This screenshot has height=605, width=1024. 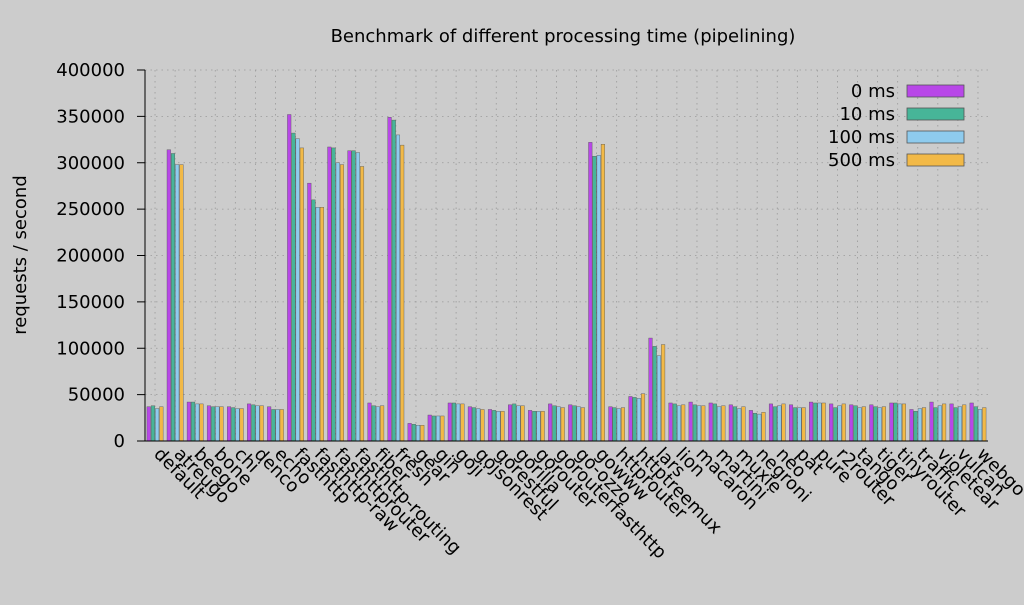 I want to click on y-tick-label: 250000, so click(x=90, y=209).